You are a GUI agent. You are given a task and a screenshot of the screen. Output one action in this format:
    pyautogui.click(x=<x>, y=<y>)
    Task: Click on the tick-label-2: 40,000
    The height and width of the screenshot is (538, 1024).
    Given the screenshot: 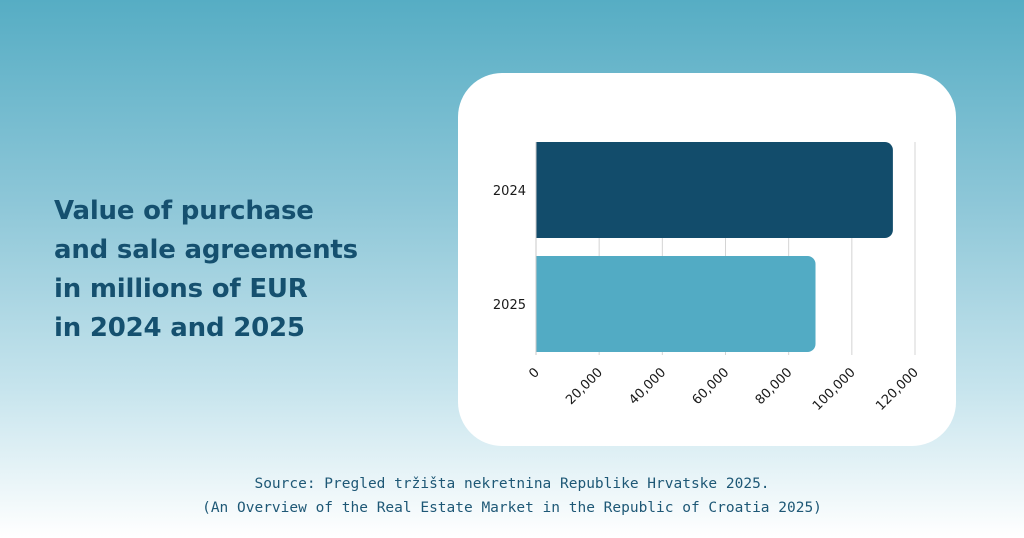 What is the action you would take?
    pyautogui.click(x=647, y=386)
    